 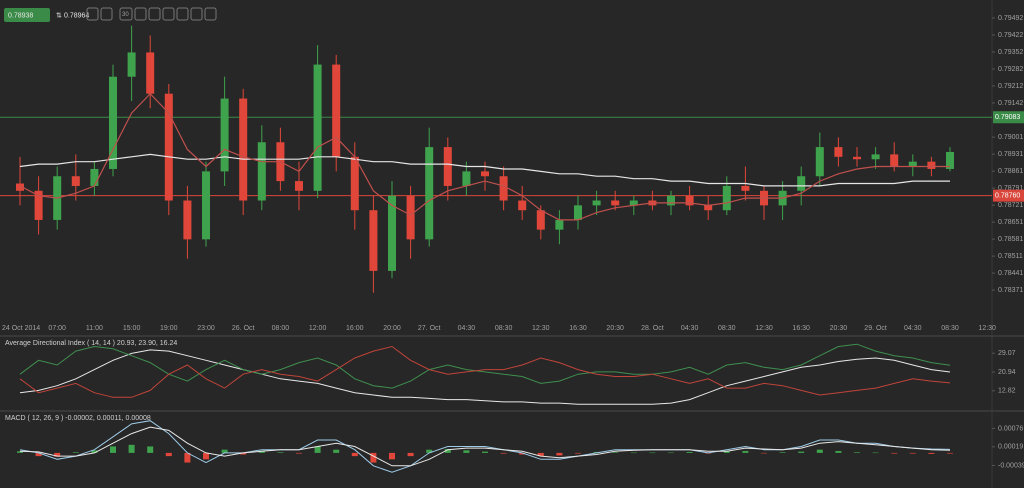 I want to click on bid-box, so click(x=27, y=15).